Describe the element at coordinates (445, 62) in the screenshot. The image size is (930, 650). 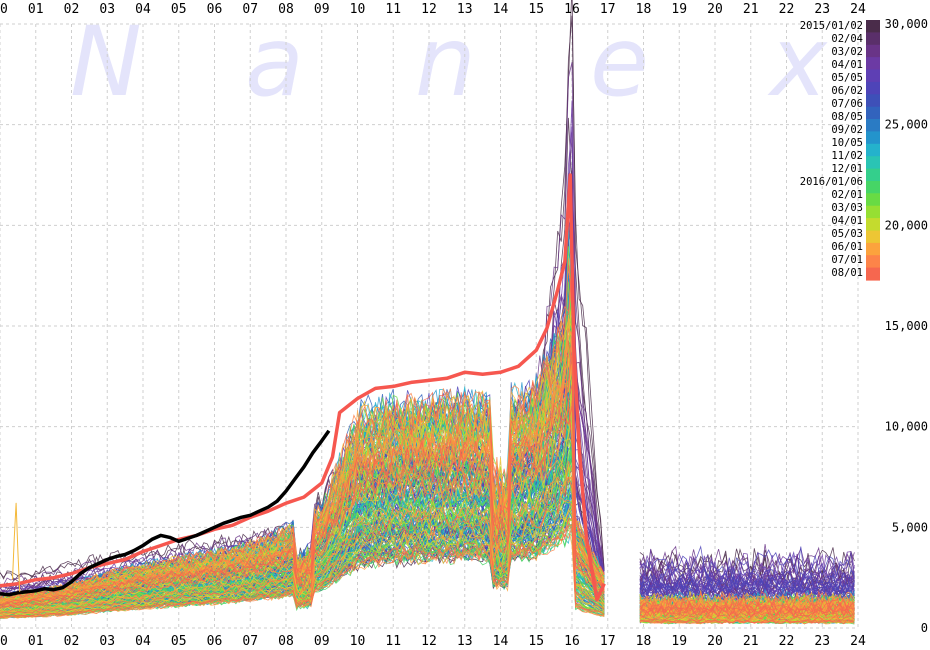
I see `watermark-letter: n` at that location.